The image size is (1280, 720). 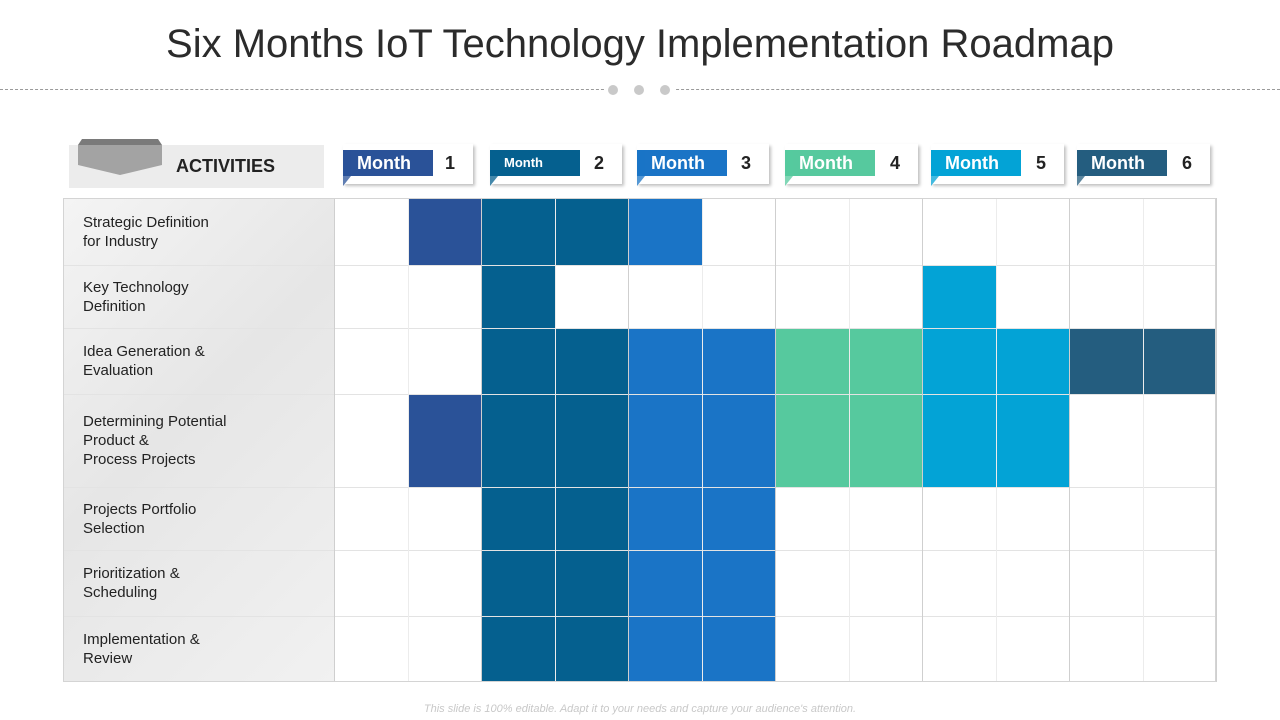 What do you see at coordinates (745, 163) in the screenshot?
I see `month-number: 3` at bounding box center [745, 163].